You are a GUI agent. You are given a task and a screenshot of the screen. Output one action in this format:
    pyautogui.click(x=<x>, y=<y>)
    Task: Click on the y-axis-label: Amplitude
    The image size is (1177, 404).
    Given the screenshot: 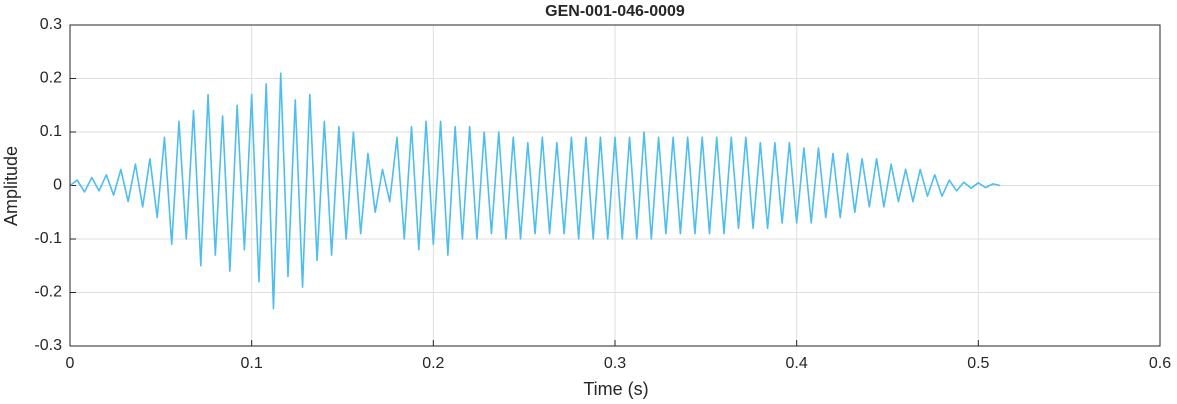 What is the action you would take?
    pyautogui.click(x=11, y=186)
    